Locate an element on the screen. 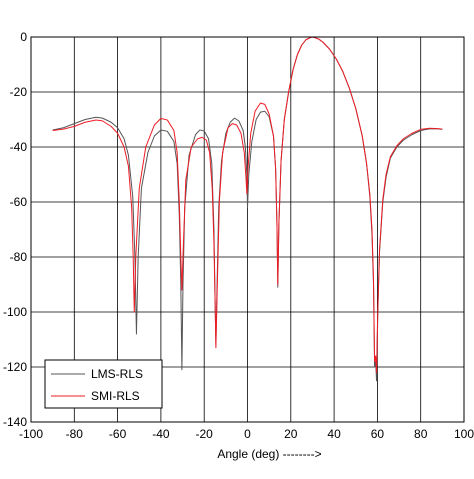 Image resolution: width=474 pixels, height=479 pixels. x-tick-label: 80 is located at coordinates (421, 434).